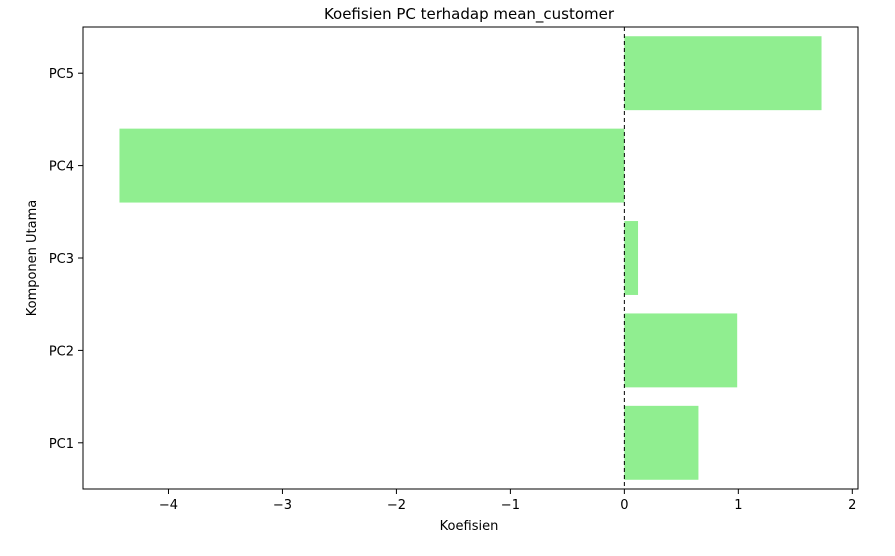 The height and width of the screenshot is (556, 895). Describe the element at coordinates (168, 505) in the screenshot. I see `x-tick-label: −4` at that location.